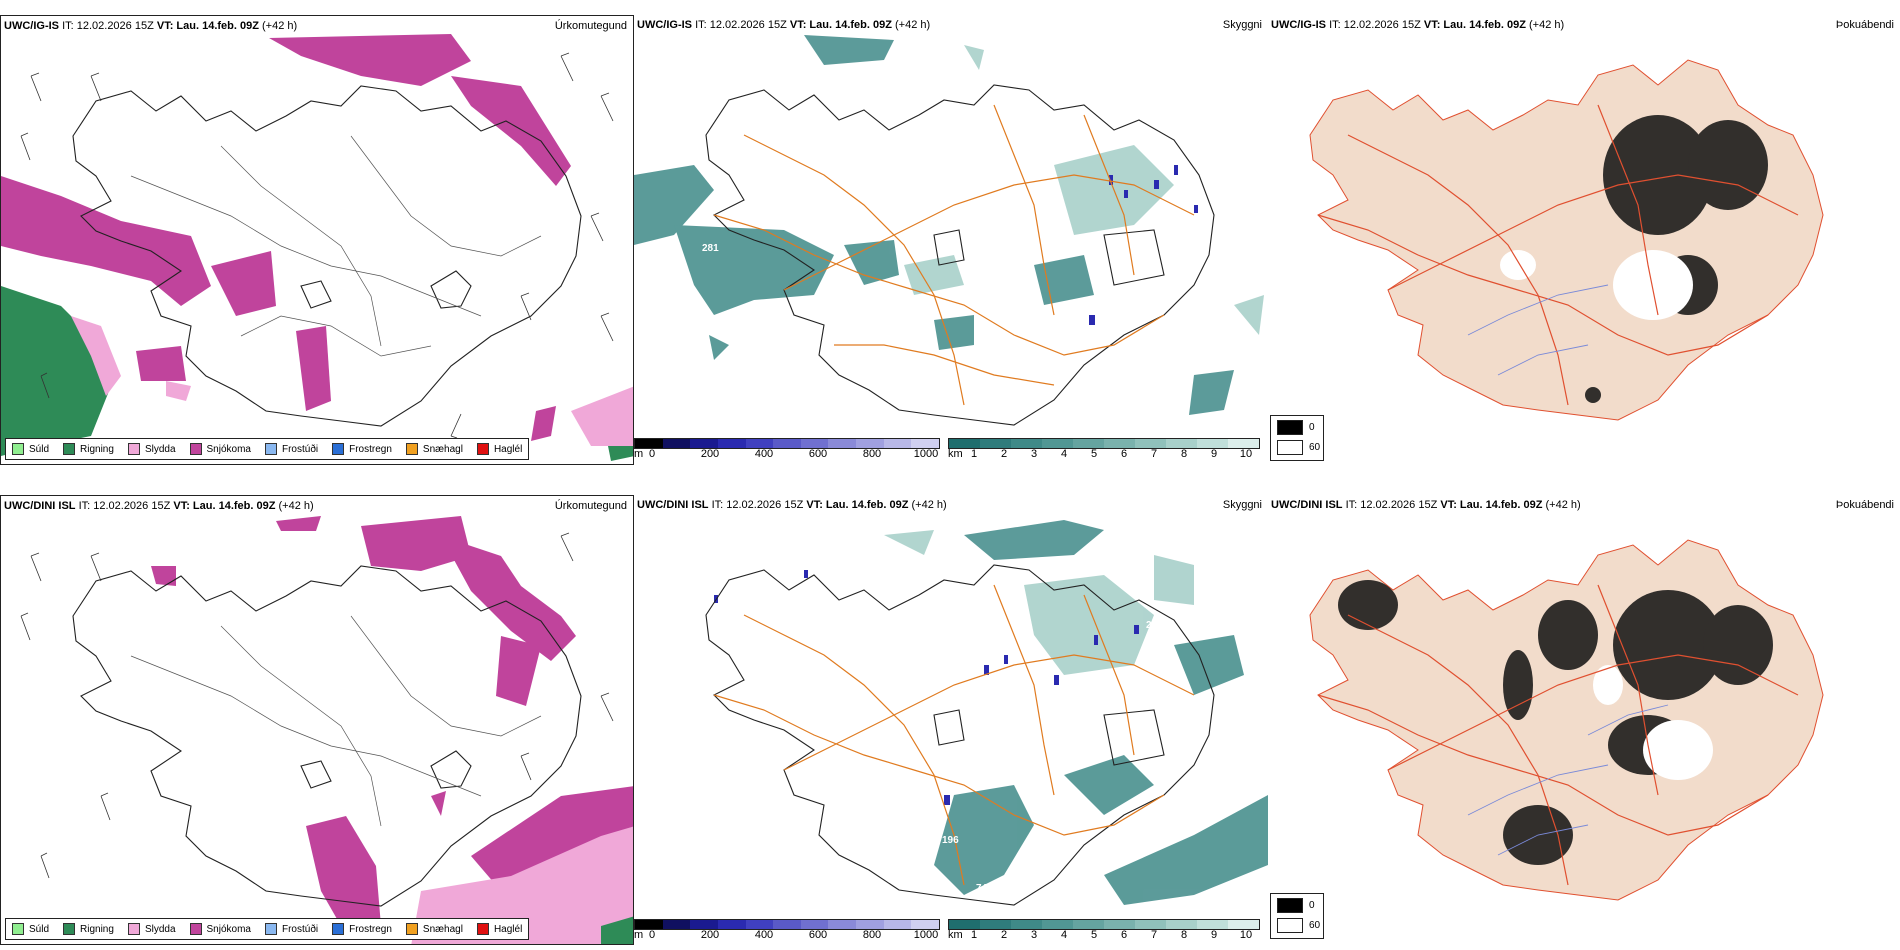 Image resolution: width=1900 pixels, height=950 pixels. I want to click on legend-item: Snæhagl, so click(434, 449).